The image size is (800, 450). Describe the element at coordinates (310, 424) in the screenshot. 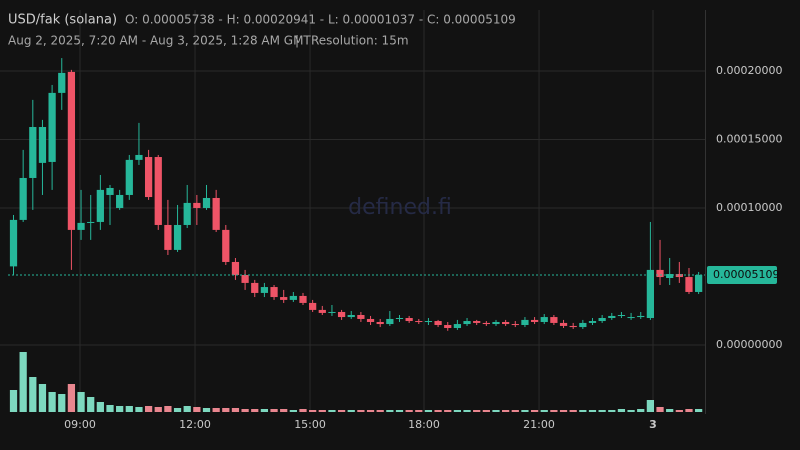

I see `x-tick-label: 15:00` at that location.